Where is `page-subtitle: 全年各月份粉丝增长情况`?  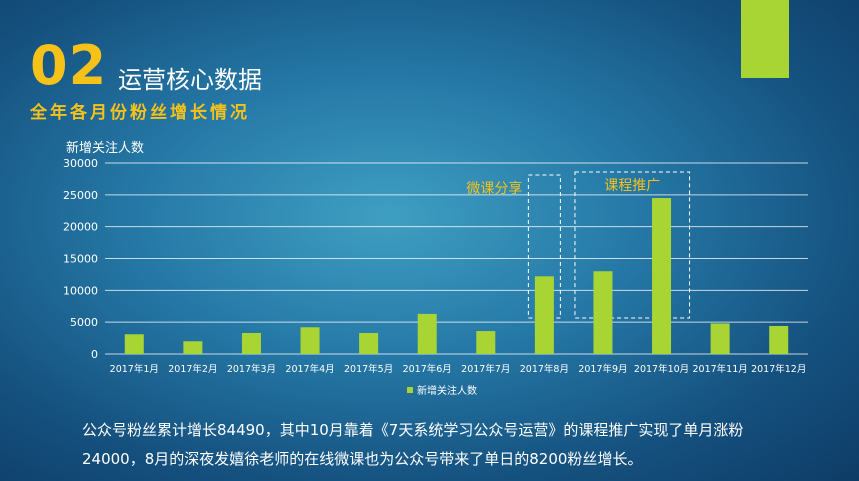 page-subtitle: 全年各月份粉丝增长情况 is located at coordinates (140, 113).